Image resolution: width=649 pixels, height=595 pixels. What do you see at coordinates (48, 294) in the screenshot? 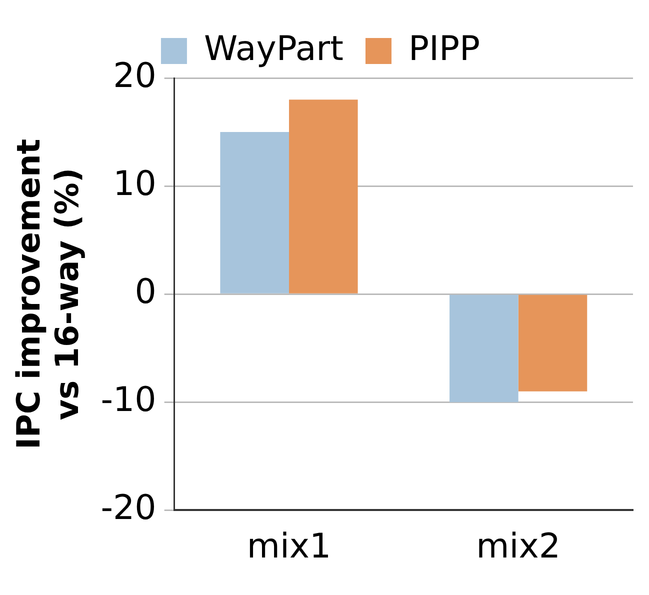
I see `y-axis-title: IPC improvement vs 16-way (%)` at bounding box center [48, 294].